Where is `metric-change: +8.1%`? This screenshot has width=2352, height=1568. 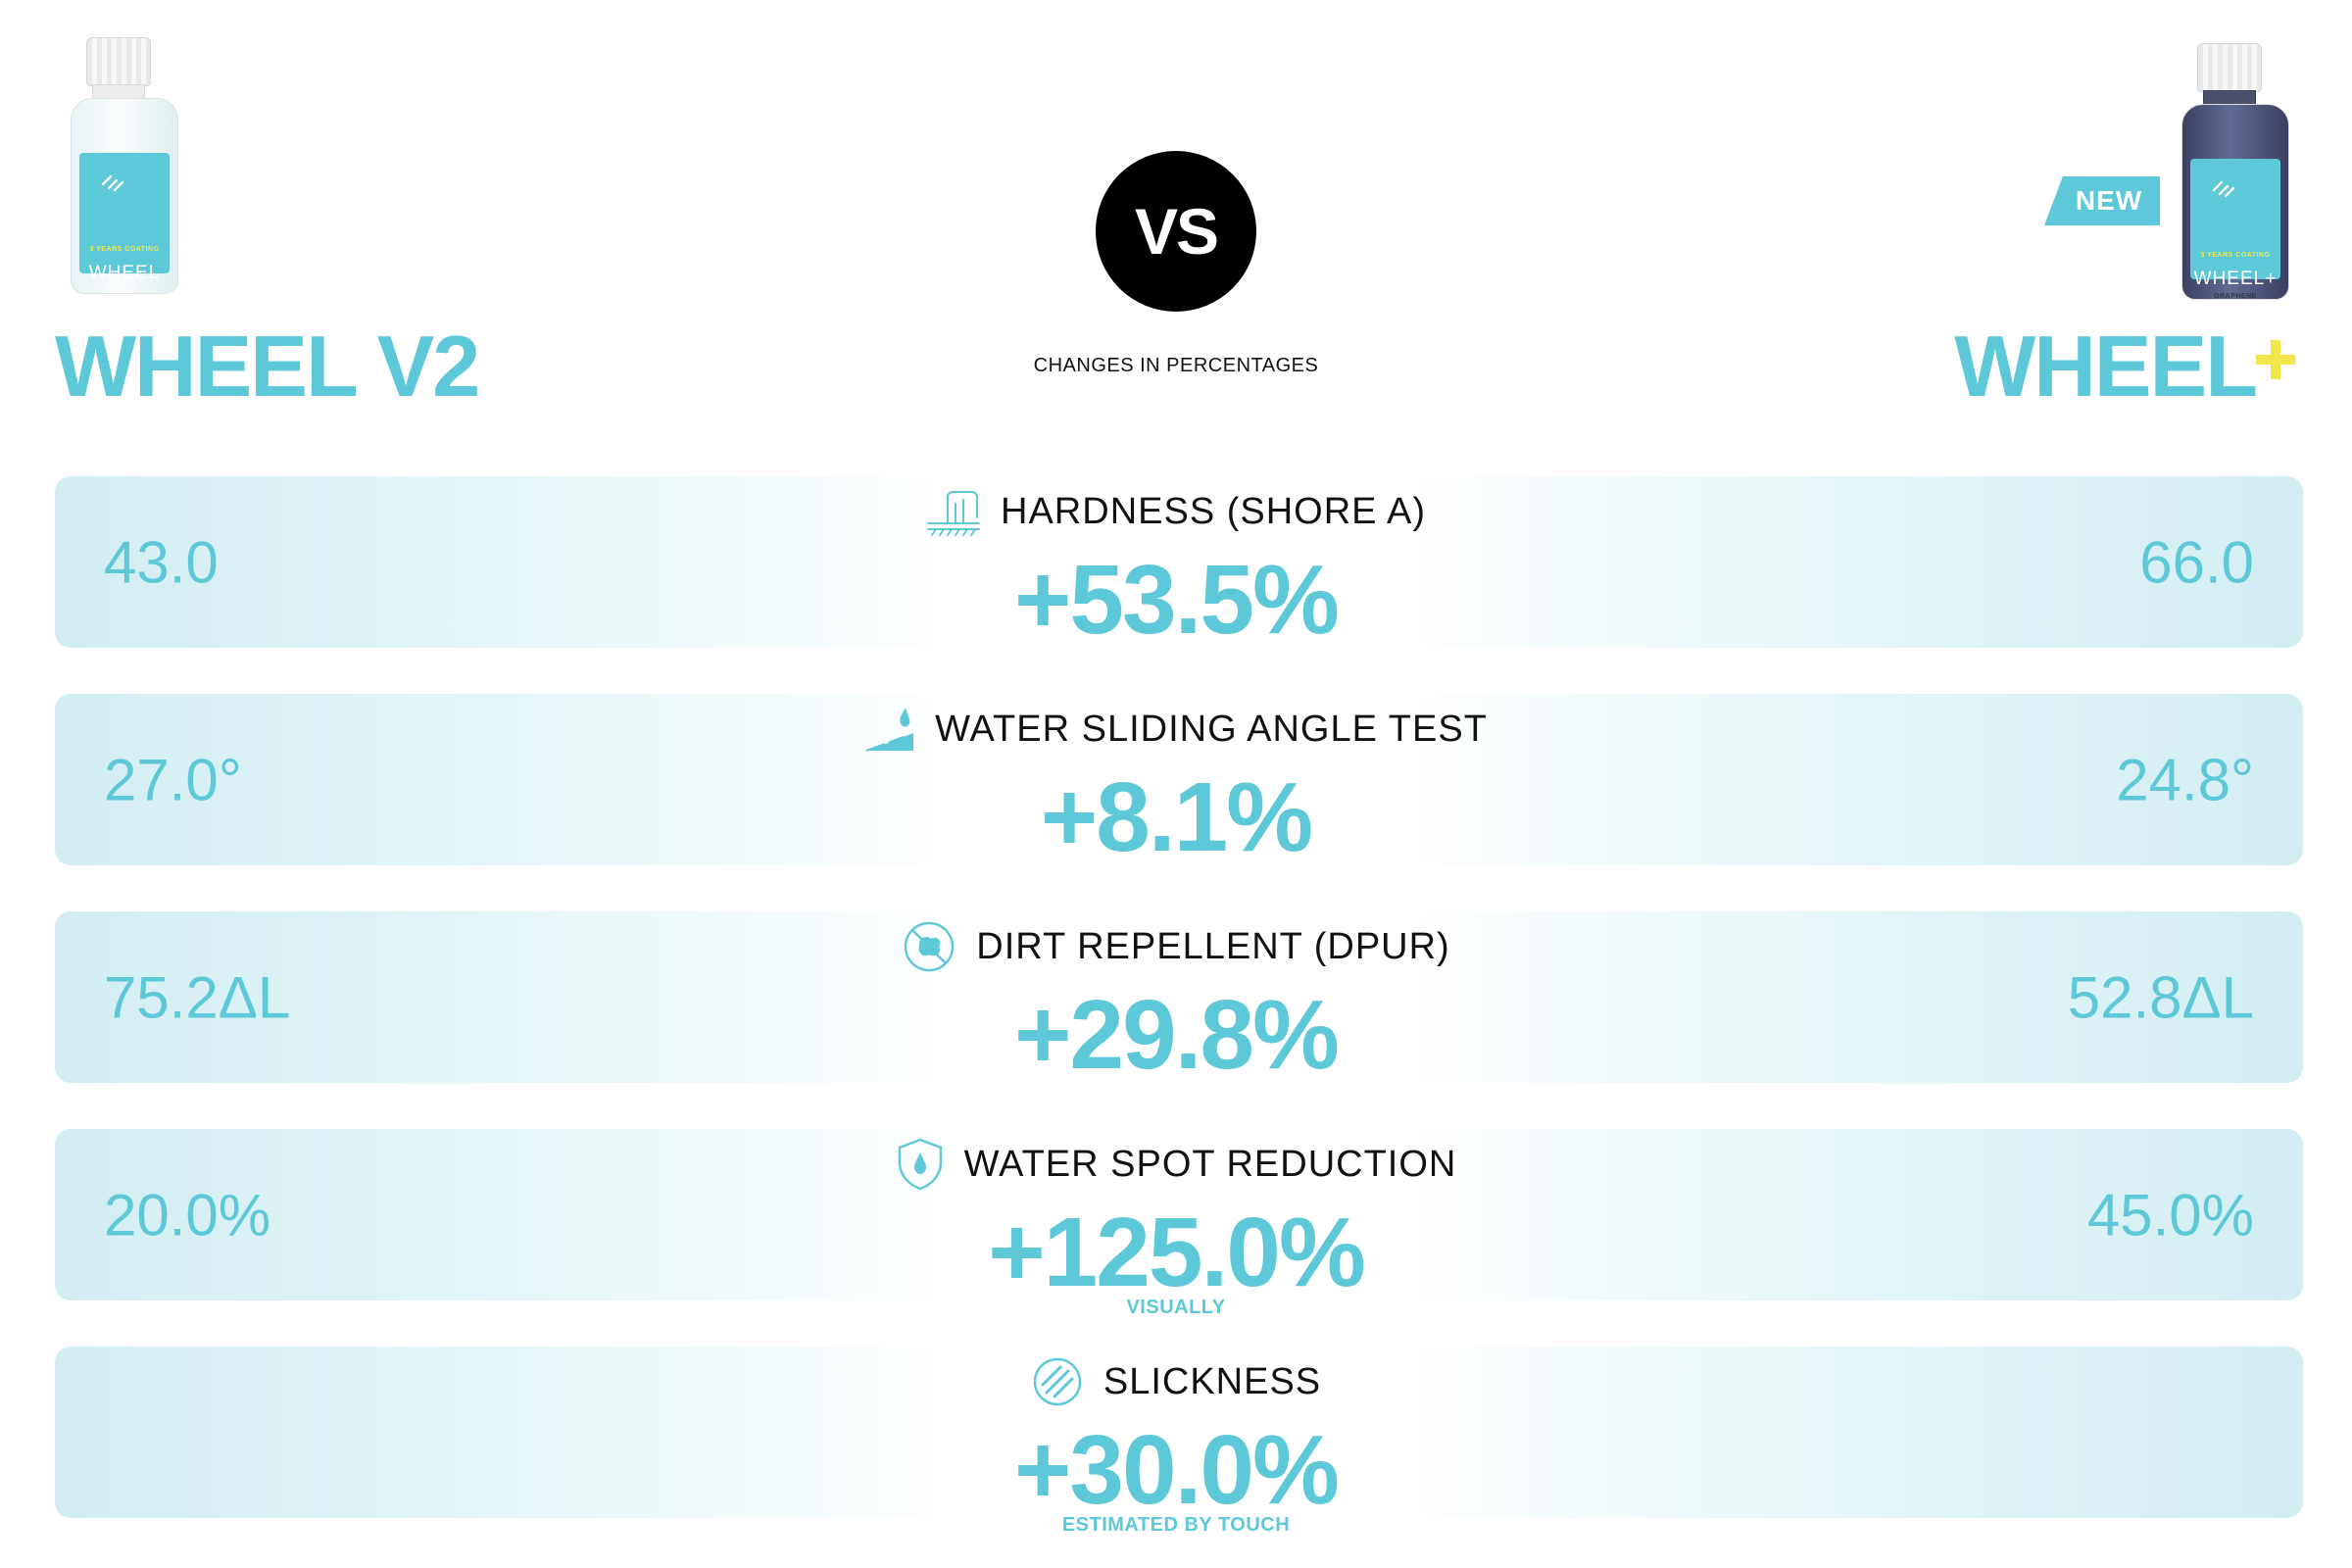 metric-change: +8.1% is located at coordinates (1176, 817).